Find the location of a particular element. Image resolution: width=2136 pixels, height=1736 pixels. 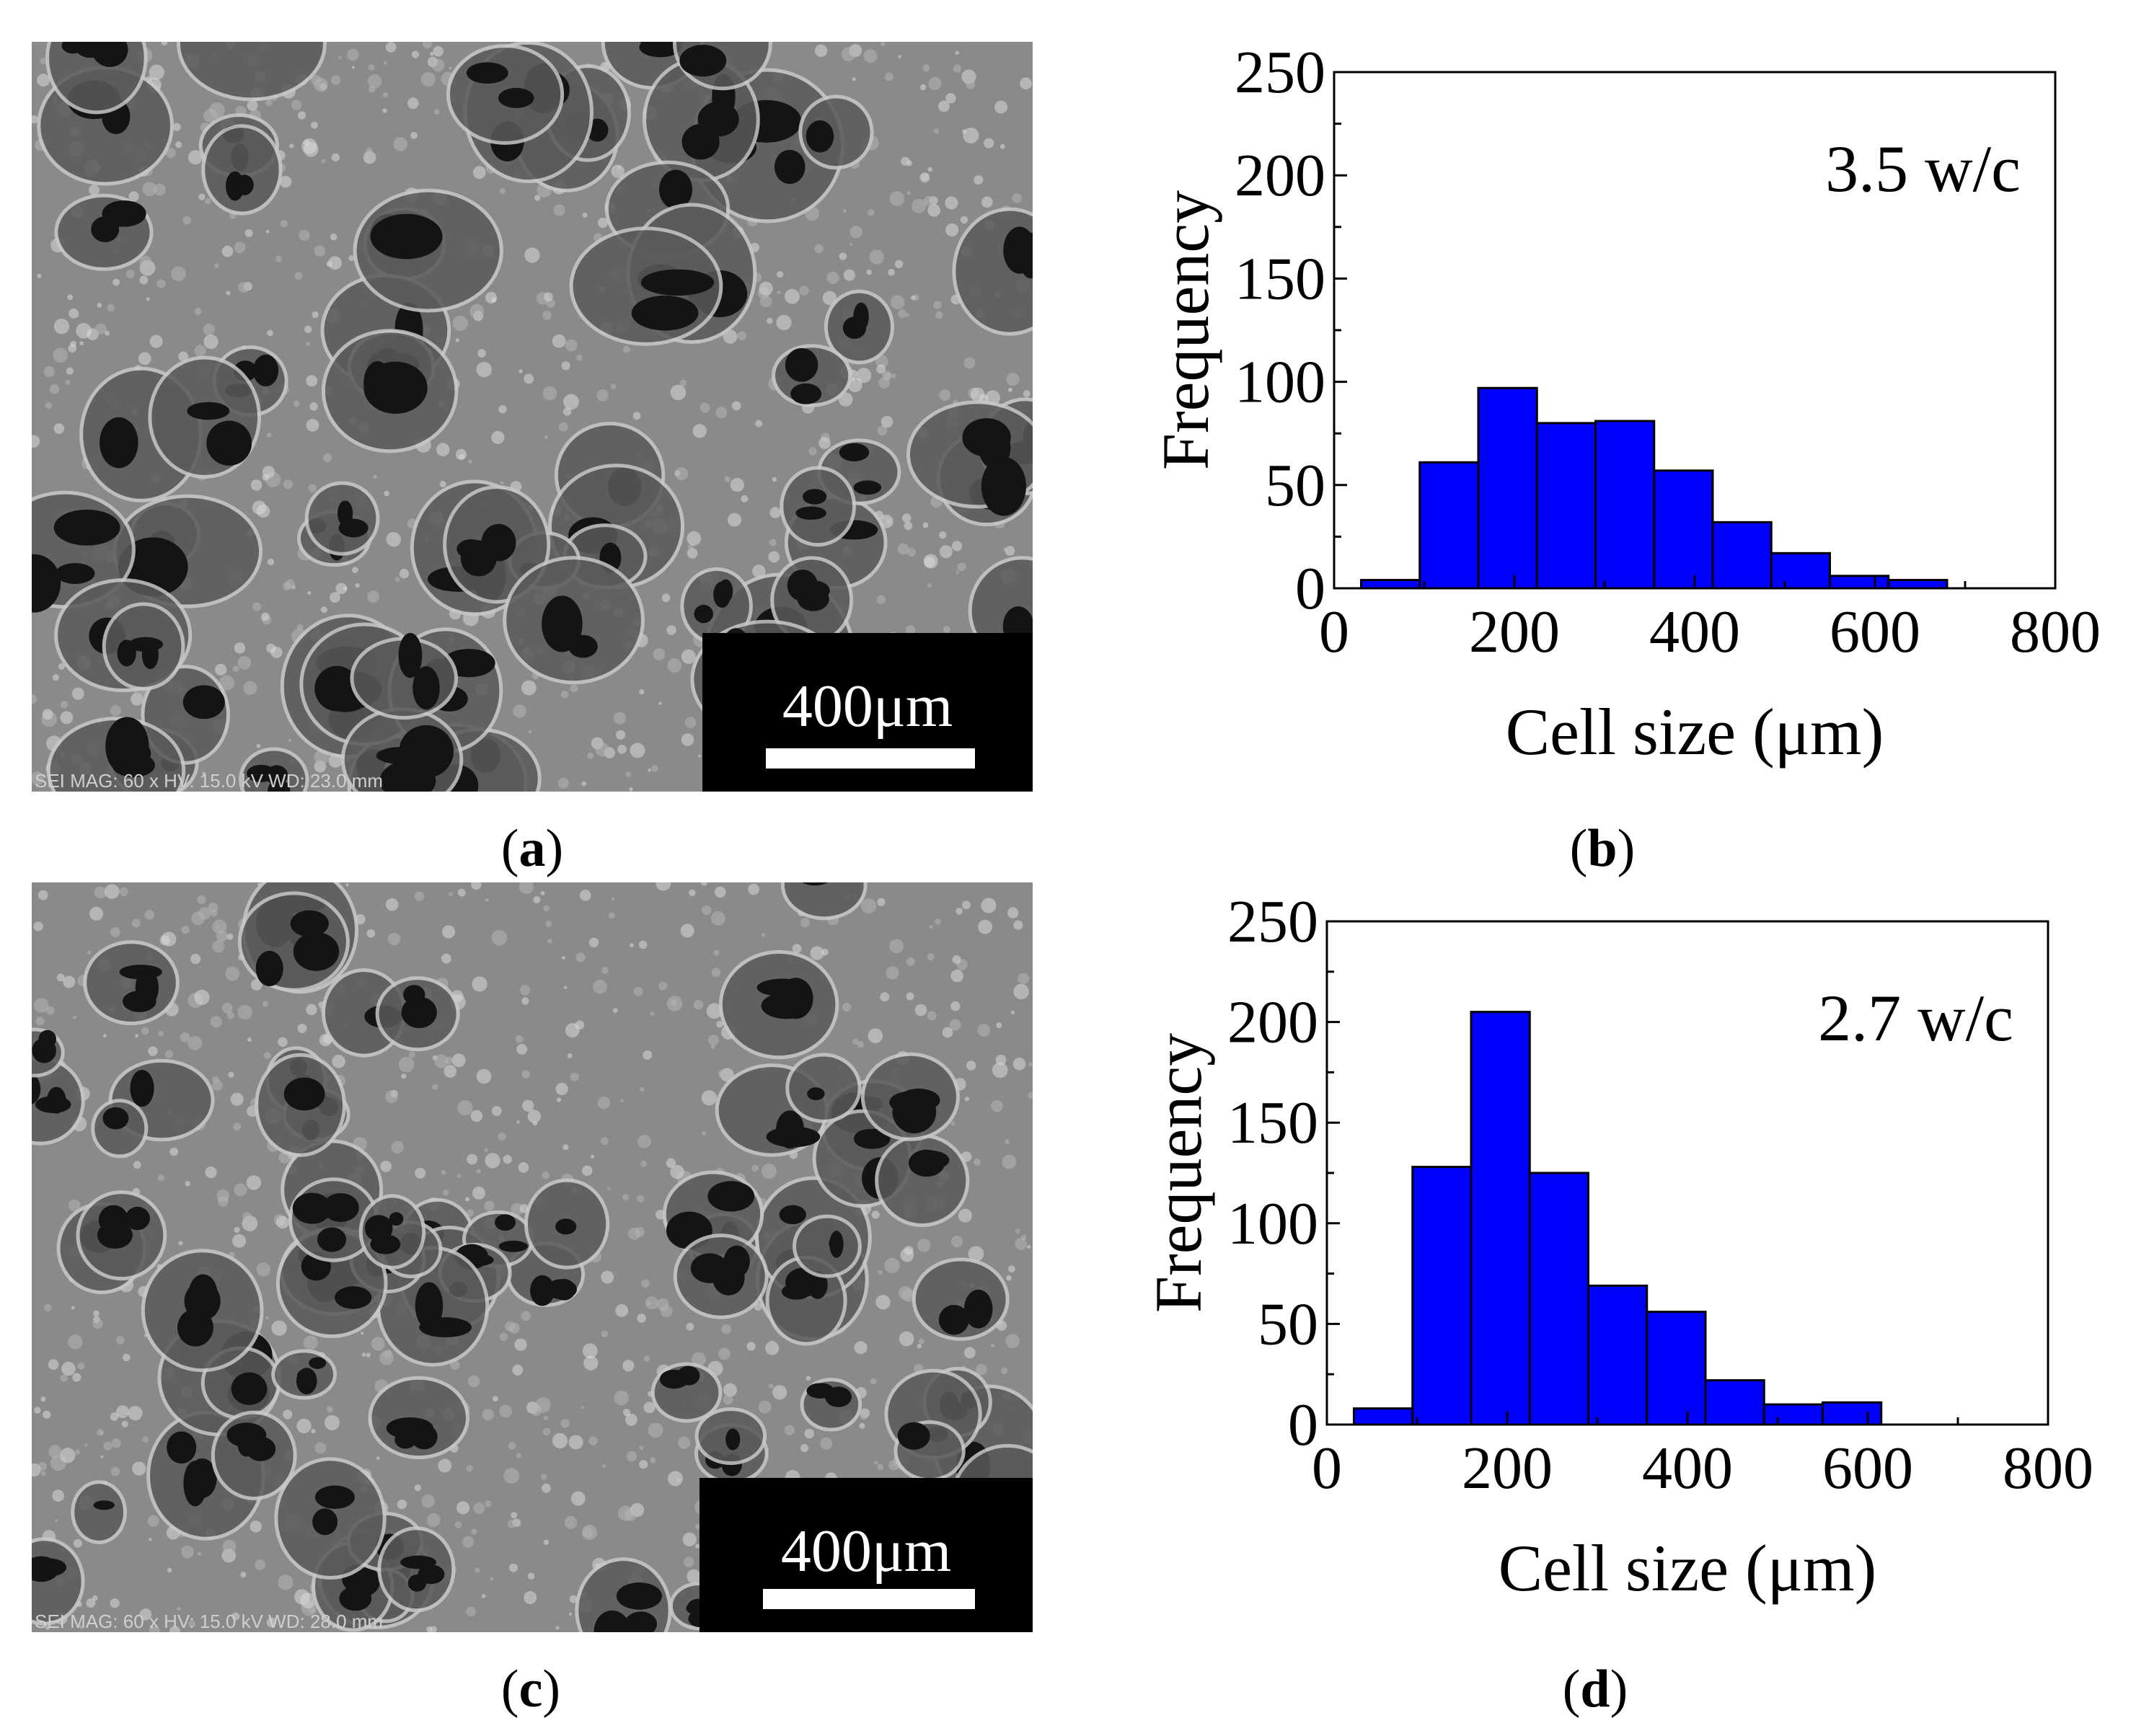

annotation-wc: 3.5 w/c is located at coordinates (1923, 168).